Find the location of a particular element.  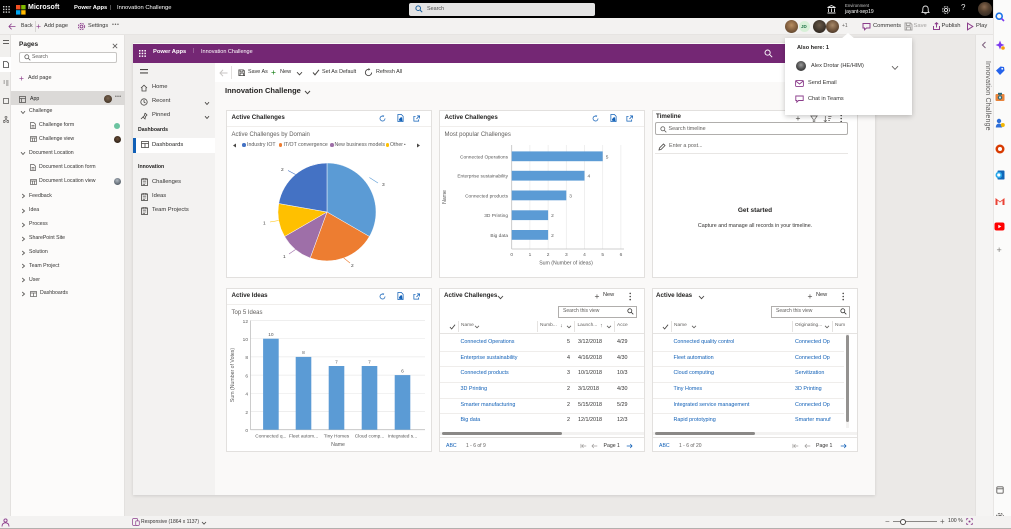

svg-text: Sum (Number of ideas) is located at coordinates (566, 264).